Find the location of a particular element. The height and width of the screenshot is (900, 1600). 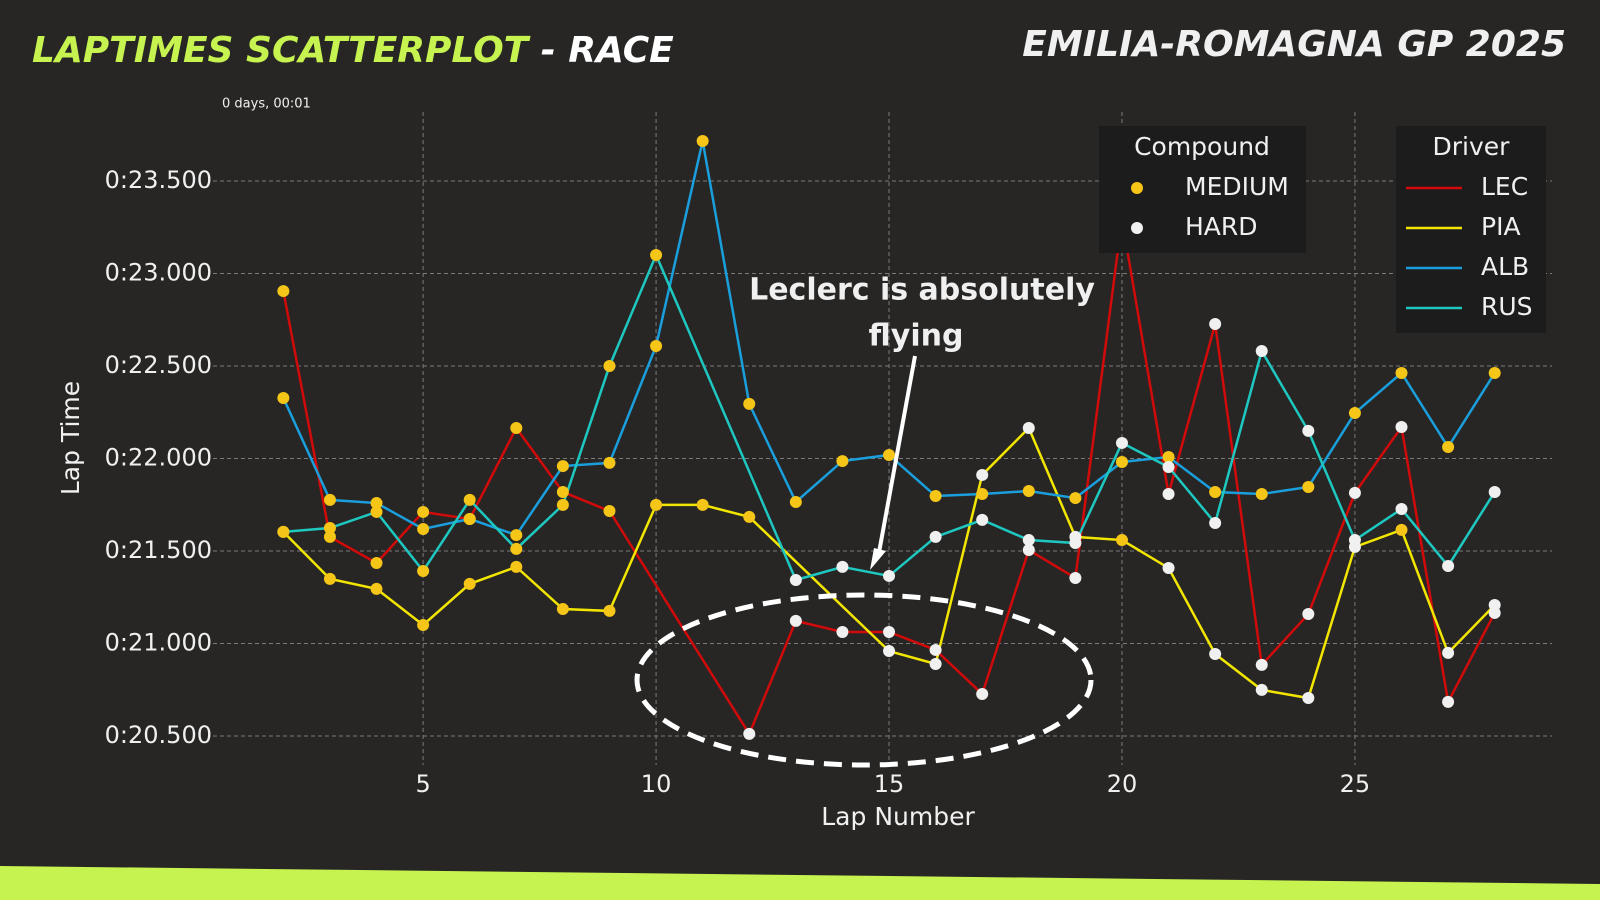

annotation-arrow is located at coordinates (896, 457).